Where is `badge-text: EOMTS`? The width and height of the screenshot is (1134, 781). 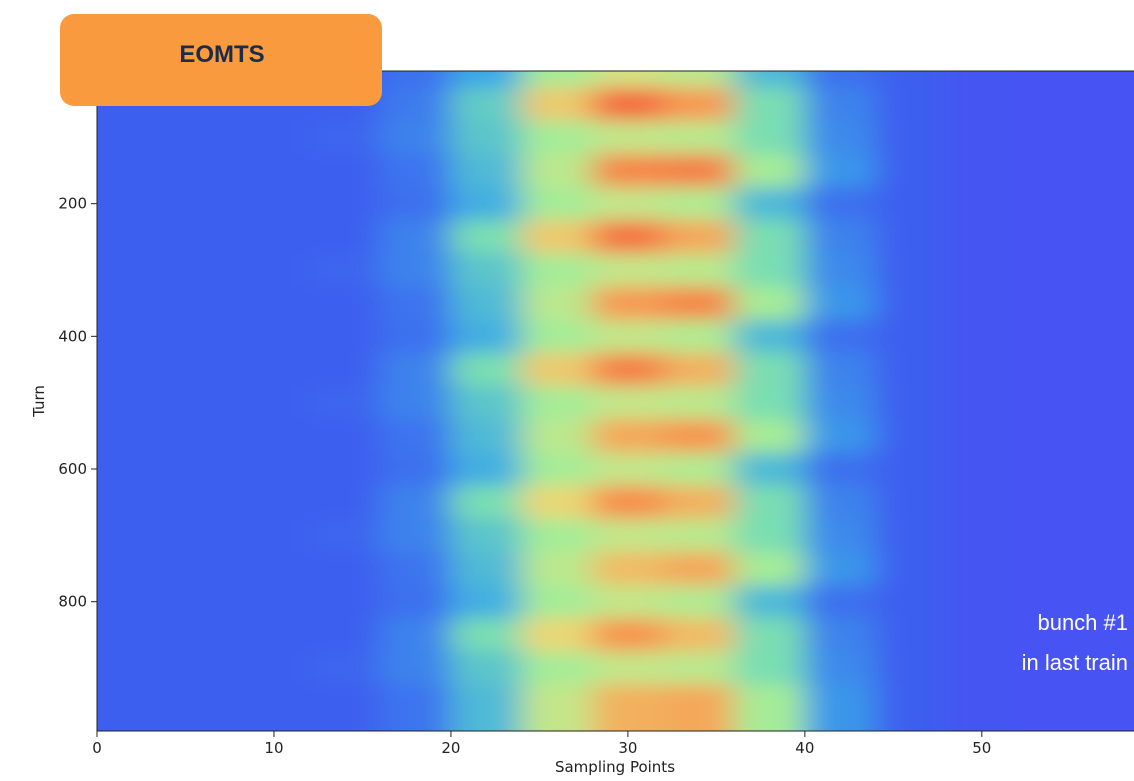 badge-text: EOMTS is located at coordinates (221, 54).